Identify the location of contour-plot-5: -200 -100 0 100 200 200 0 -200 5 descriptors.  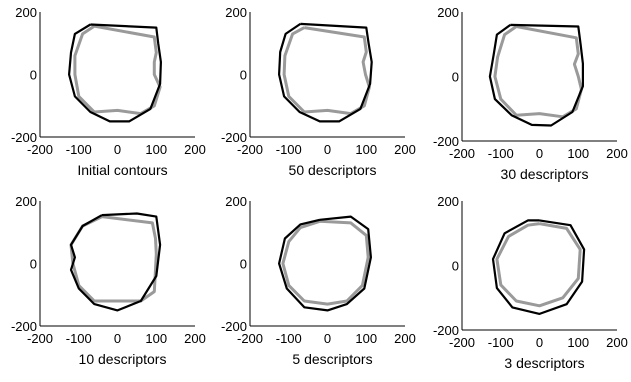
(318, 280).